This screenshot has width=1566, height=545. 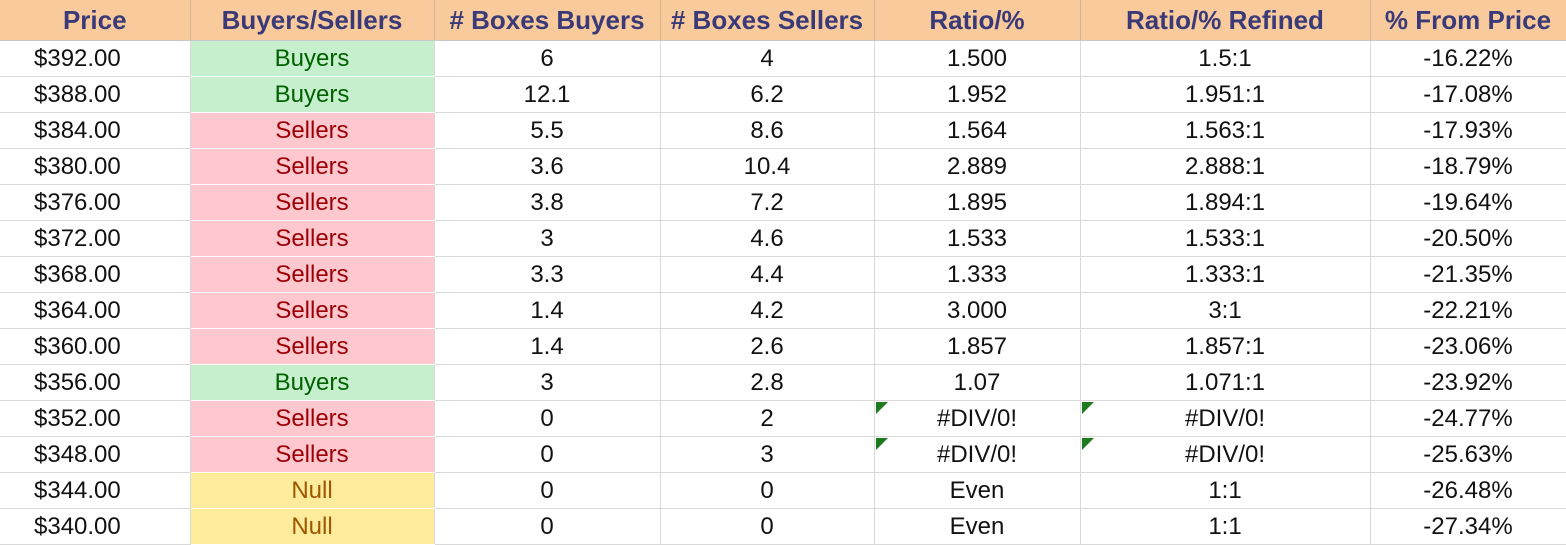 What do you see at coordinates (767, 310) in the screenshot?
I see `boxes-sellers-cell: 4.2` at bounding box center [767, 310].